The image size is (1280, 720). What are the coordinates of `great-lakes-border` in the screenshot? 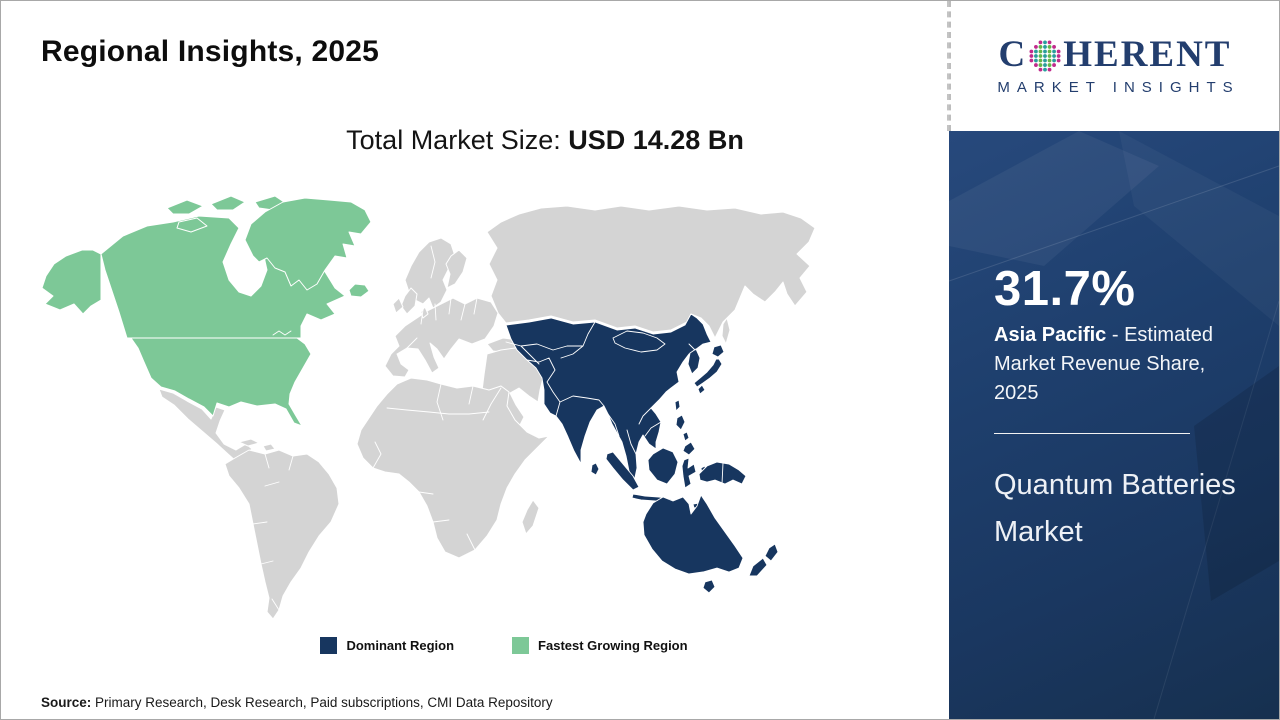 It's located at (282, 333).